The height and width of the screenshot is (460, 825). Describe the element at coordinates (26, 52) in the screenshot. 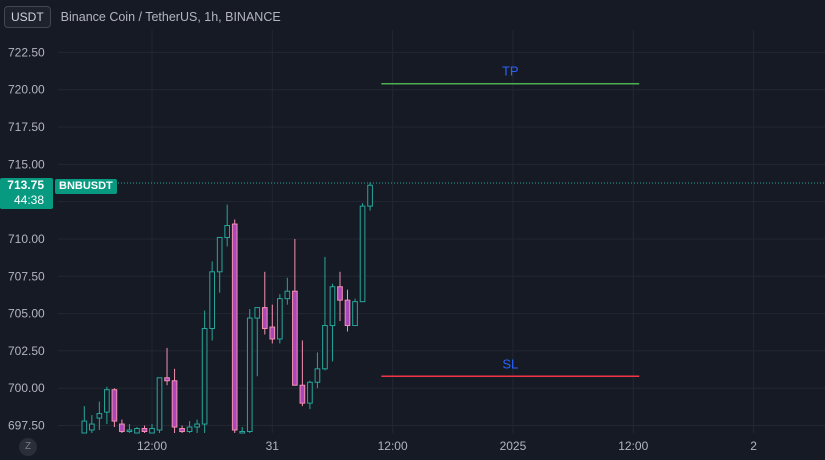

I see `y-tick-label: 722.50` at that location.